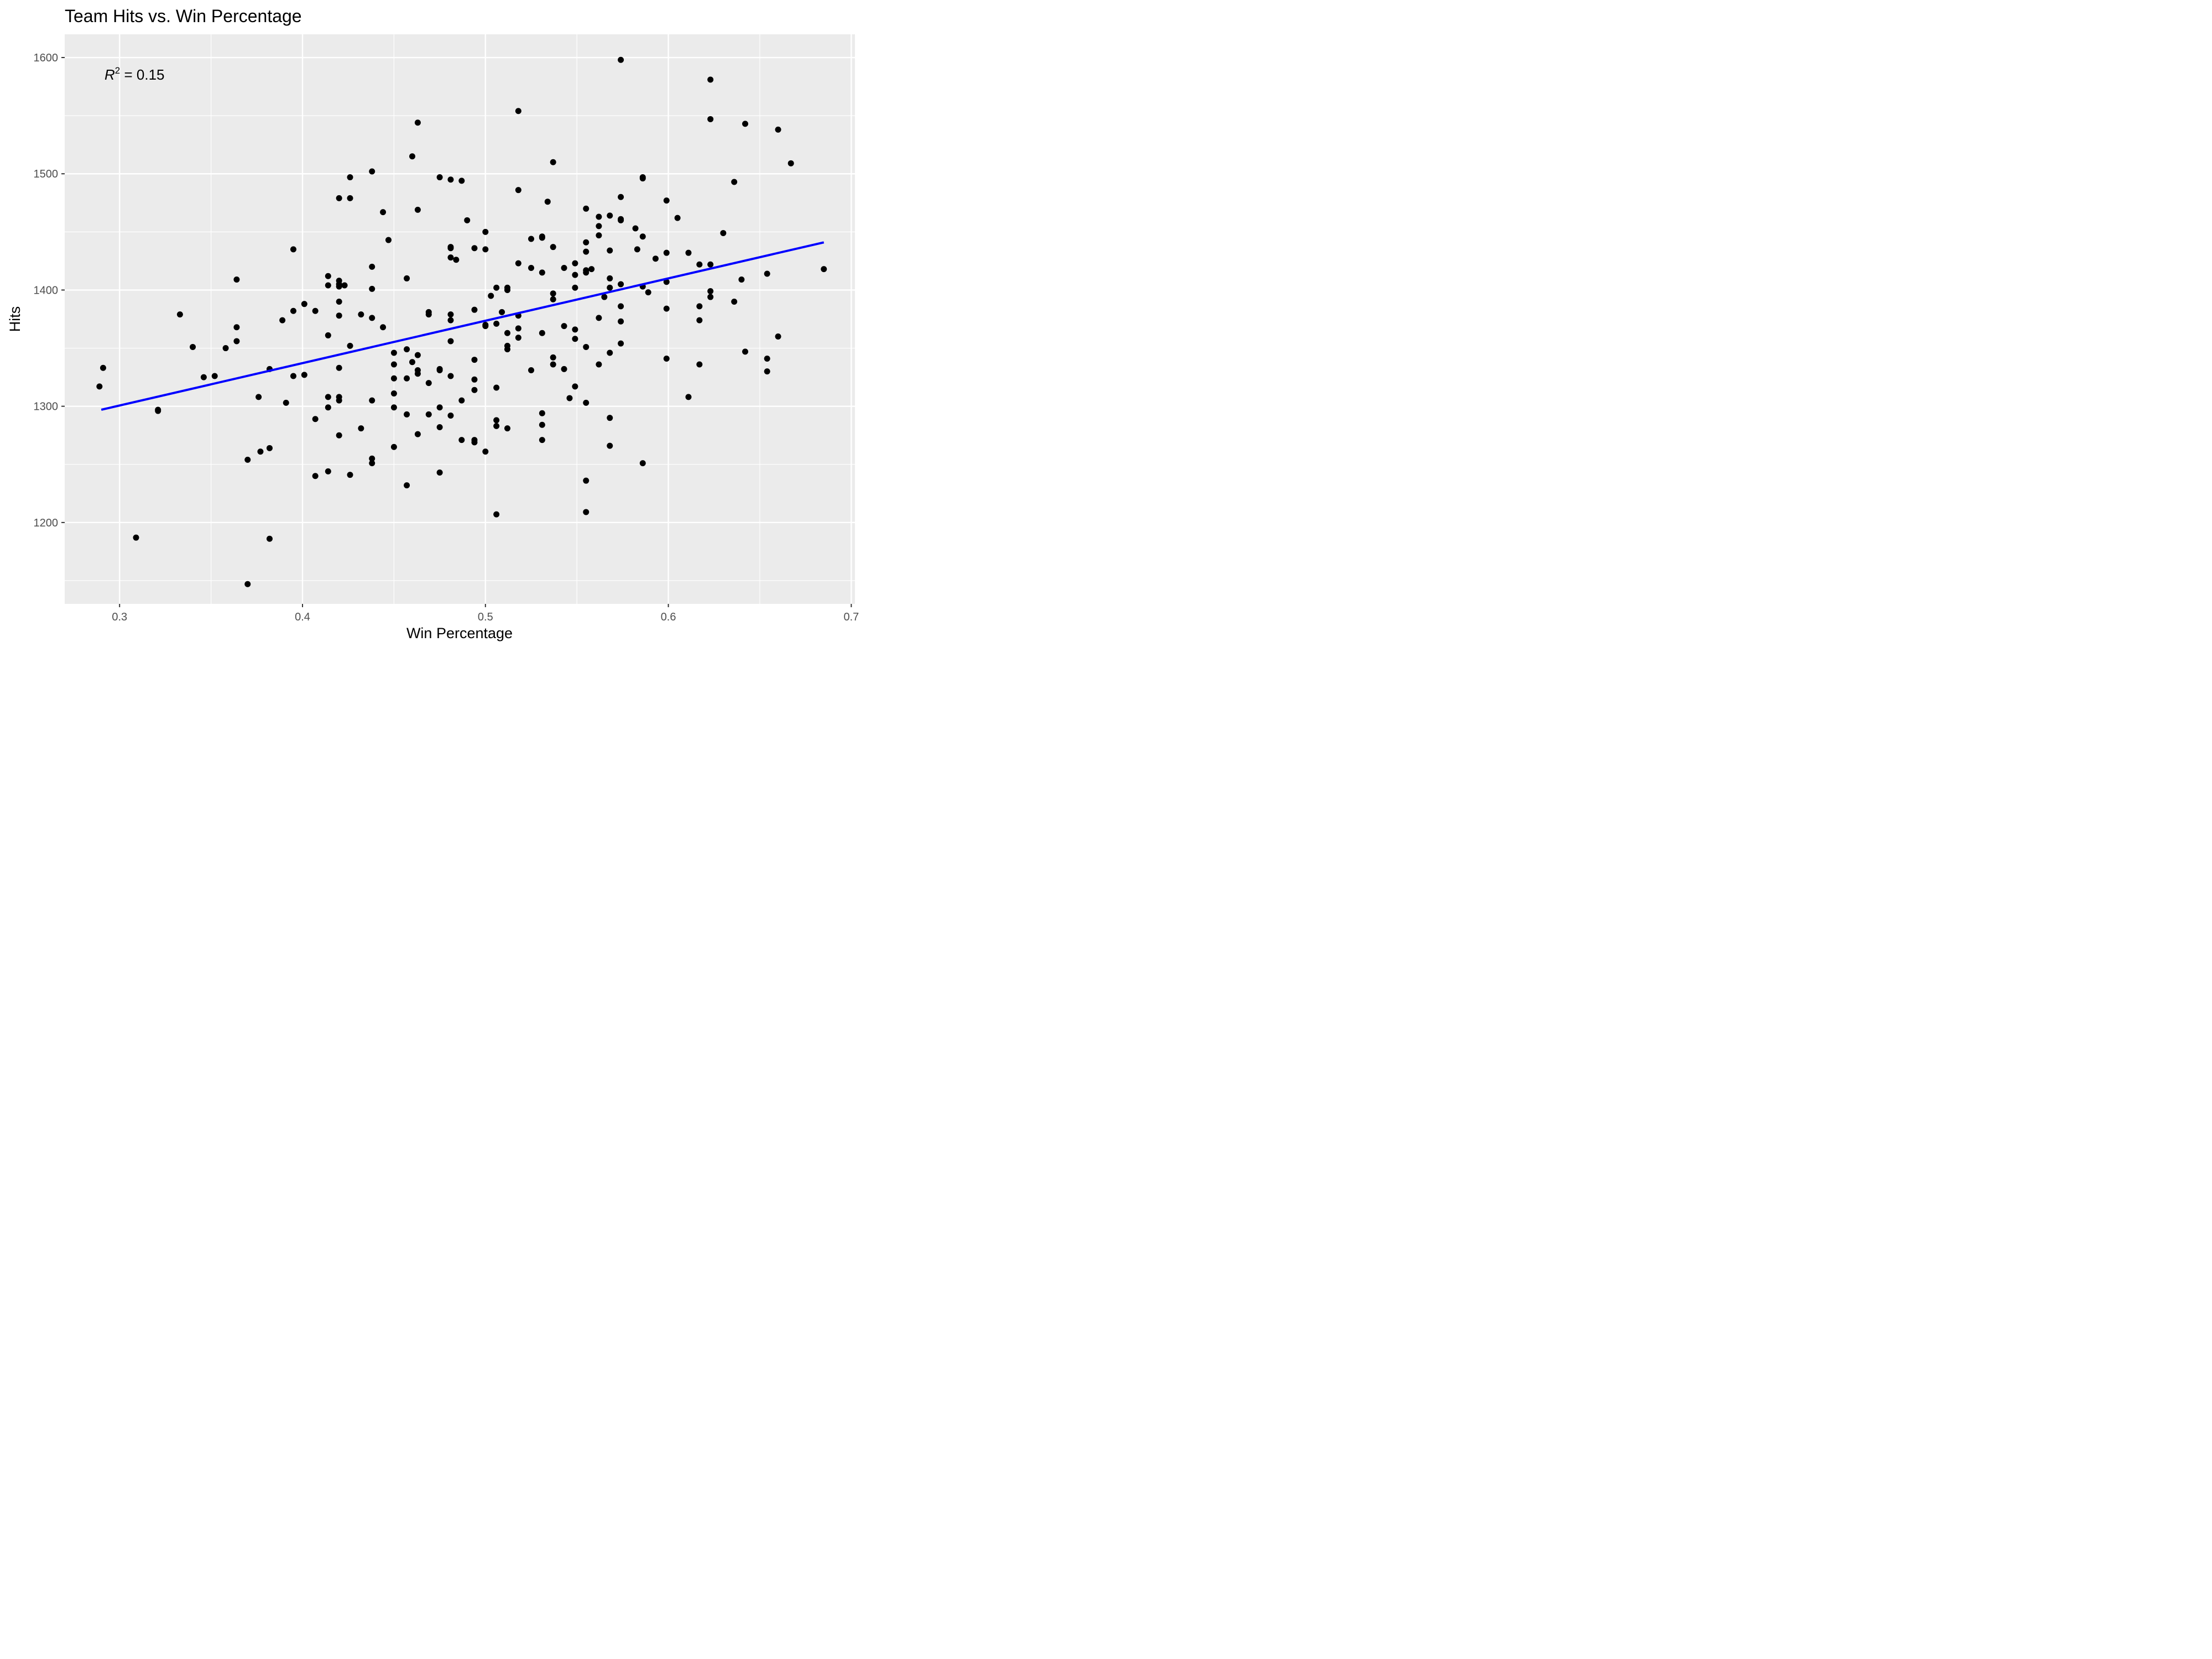  I want to click on grid-minor, so click(460, 319).